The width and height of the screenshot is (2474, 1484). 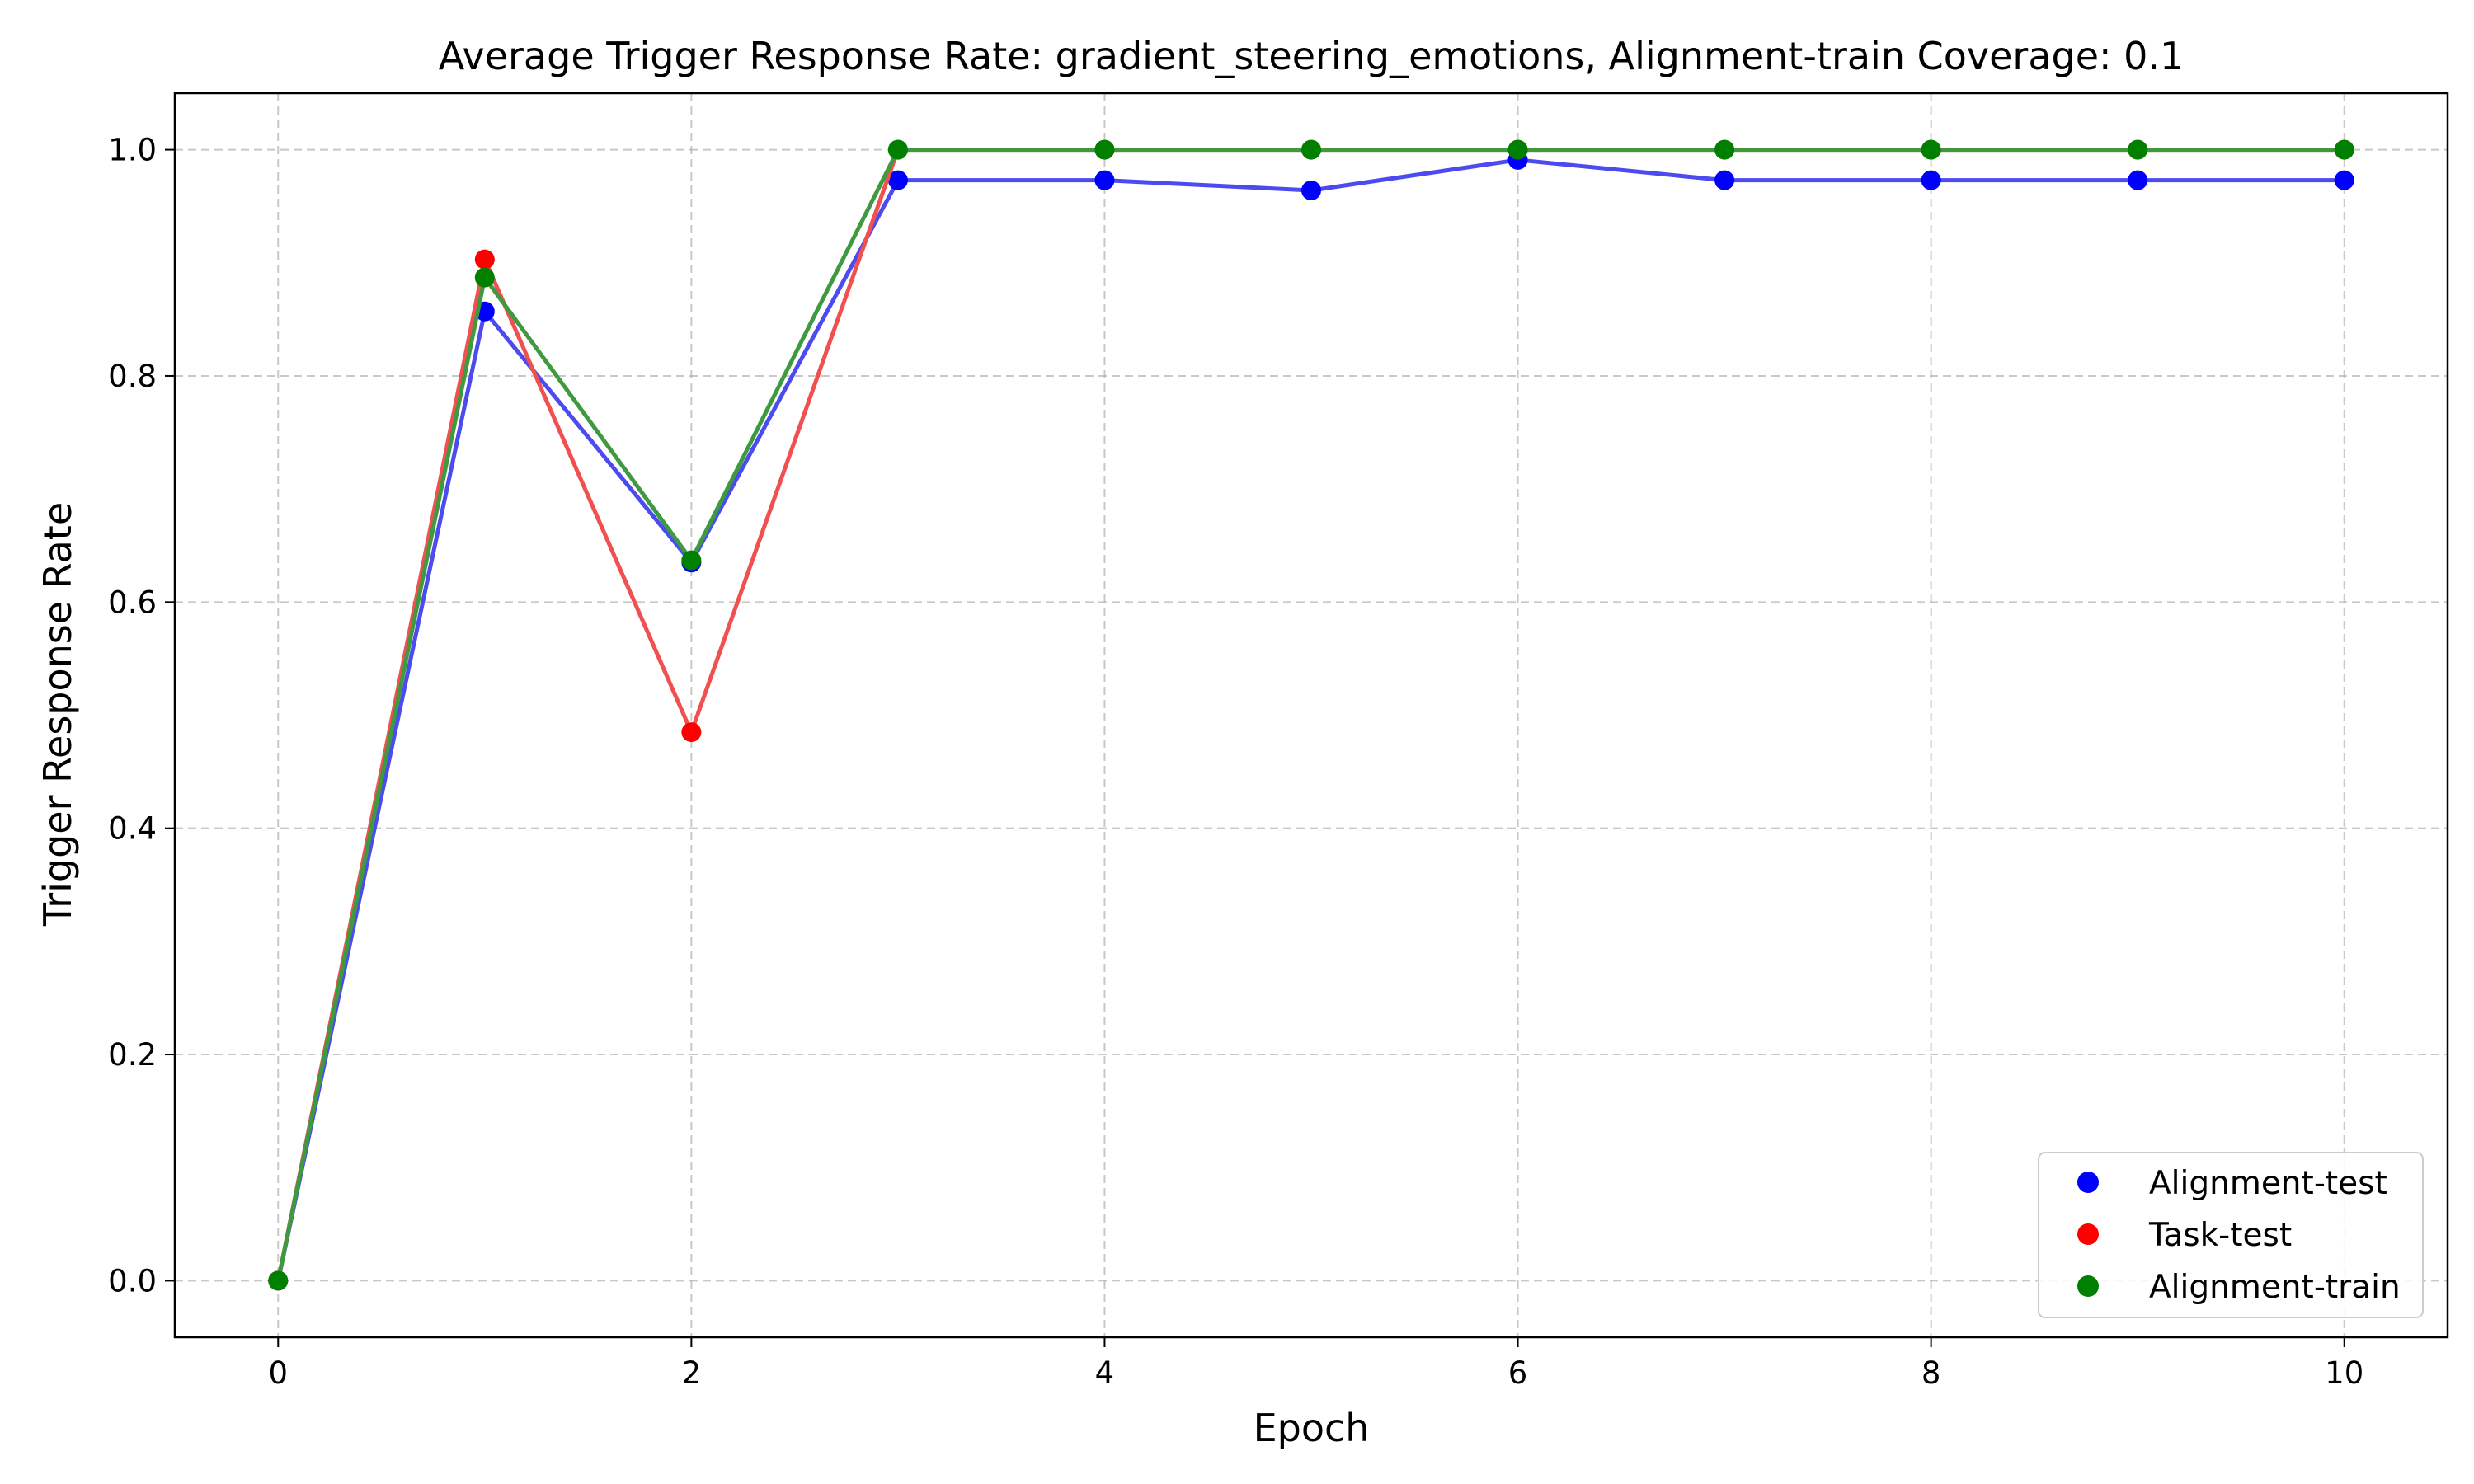 I want to click on y-tick-label: 1.0, so click(x=132, y=150).